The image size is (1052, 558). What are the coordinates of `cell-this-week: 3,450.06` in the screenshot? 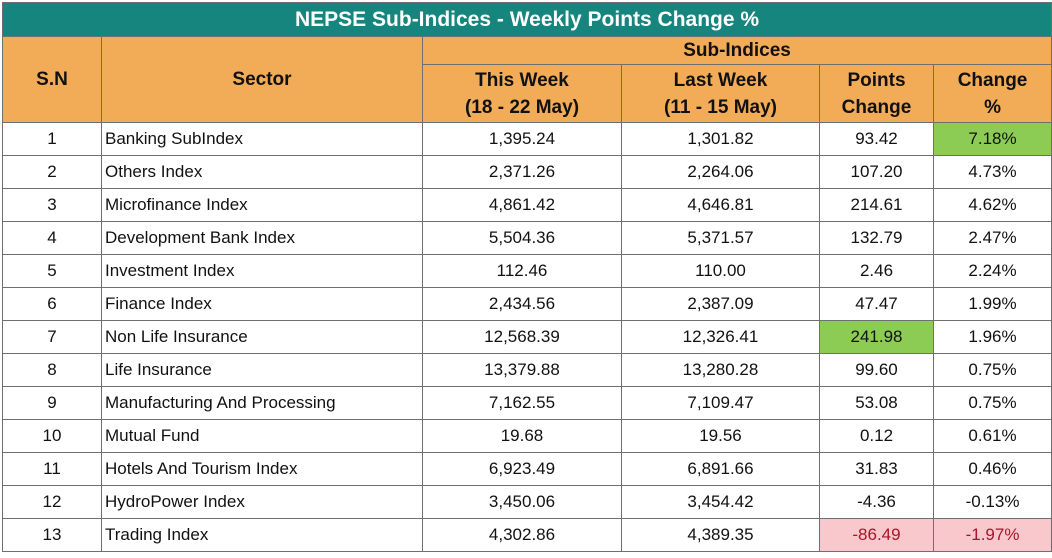 It's located at (522, 502).